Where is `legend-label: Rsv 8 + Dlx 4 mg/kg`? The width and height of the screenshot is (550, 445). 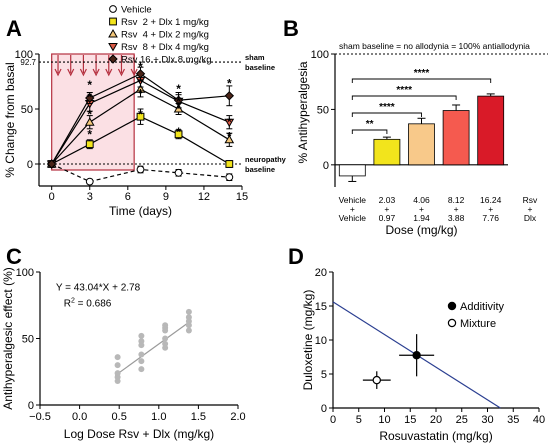 legend-label: Rsv 8 + Dlx 4 mg/kg is located at coordinates (165, 47).